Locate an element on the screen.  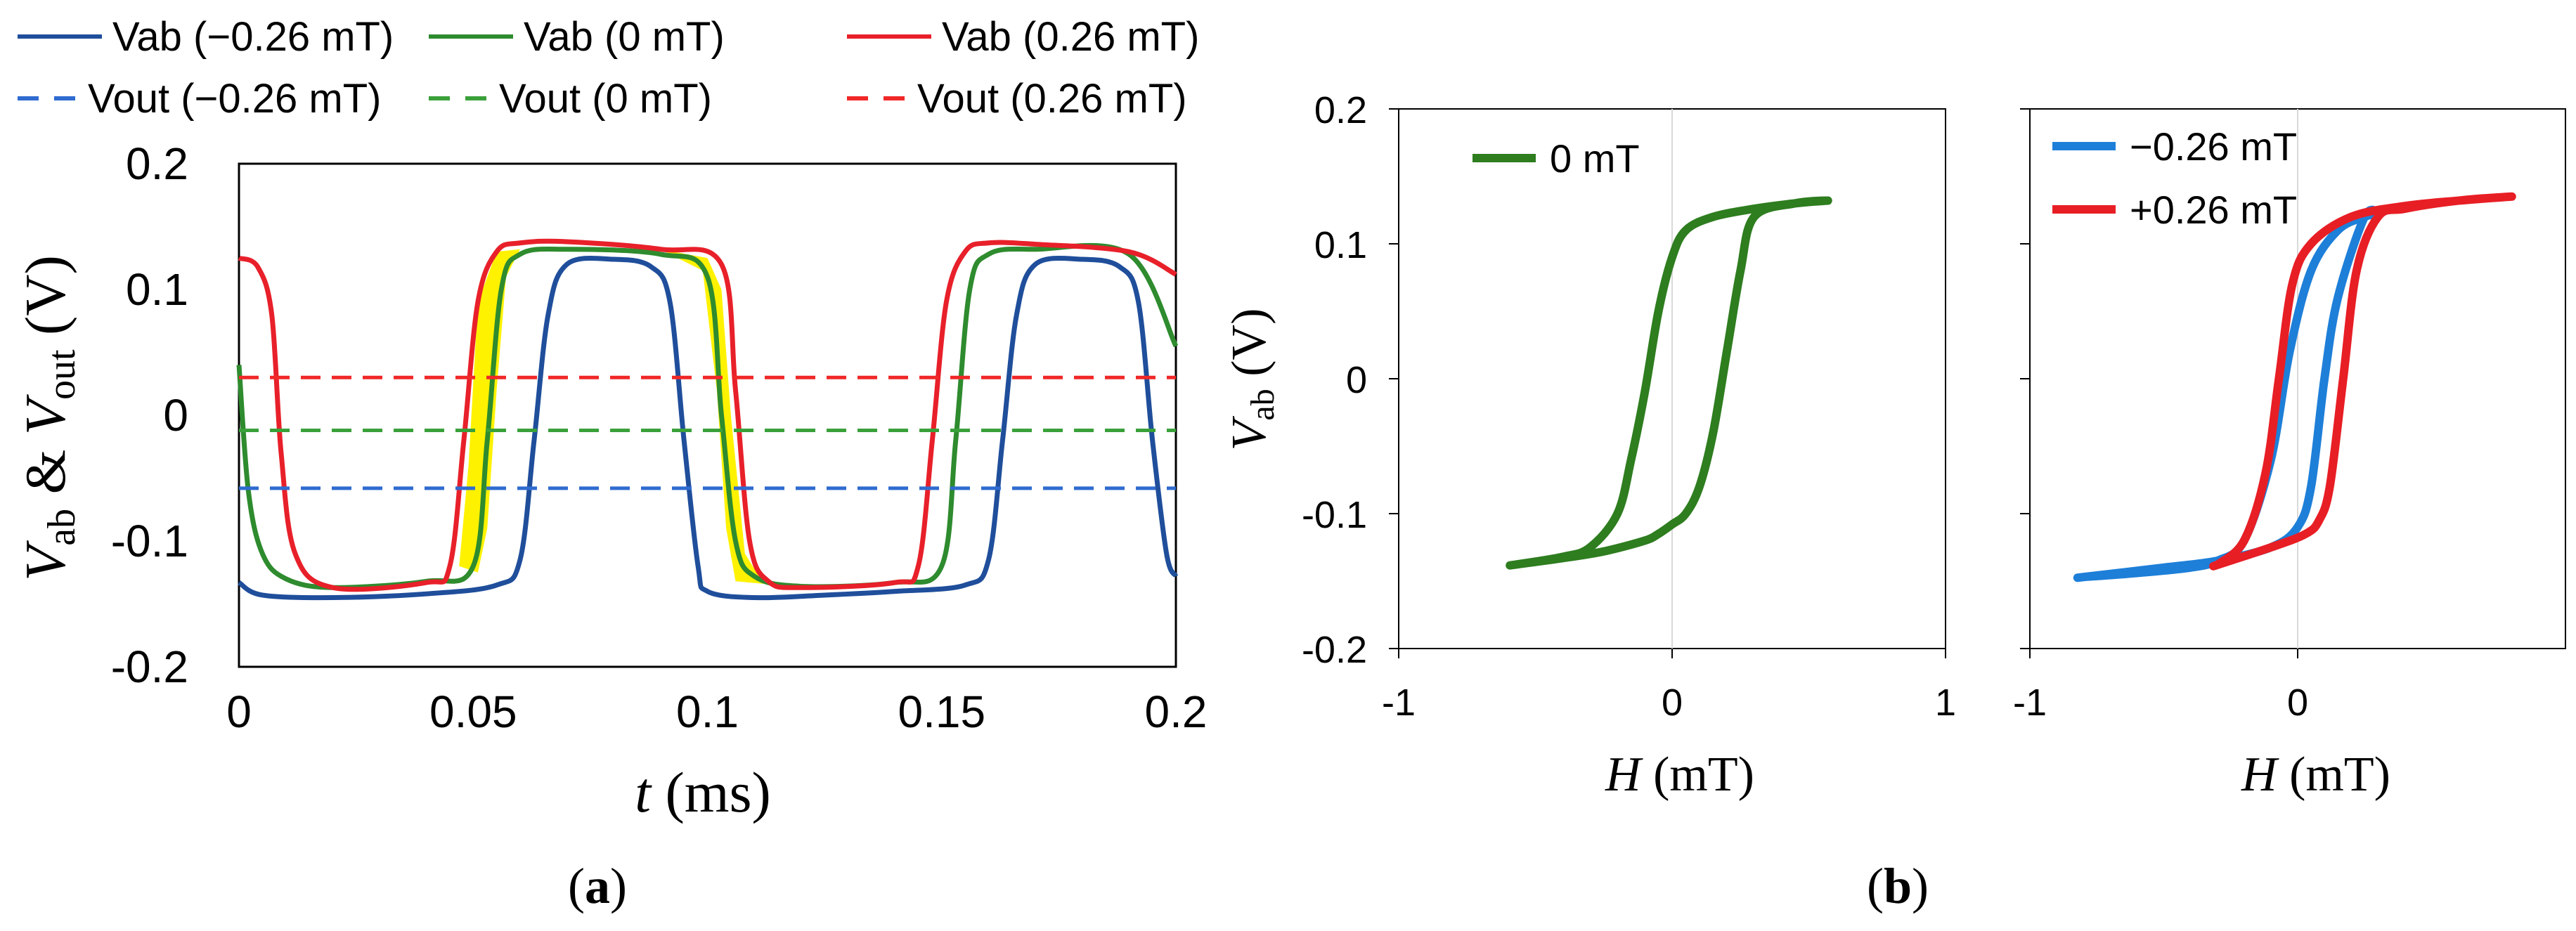
x-axis-label-a: t (ms) is located at coordinates (703, 792).